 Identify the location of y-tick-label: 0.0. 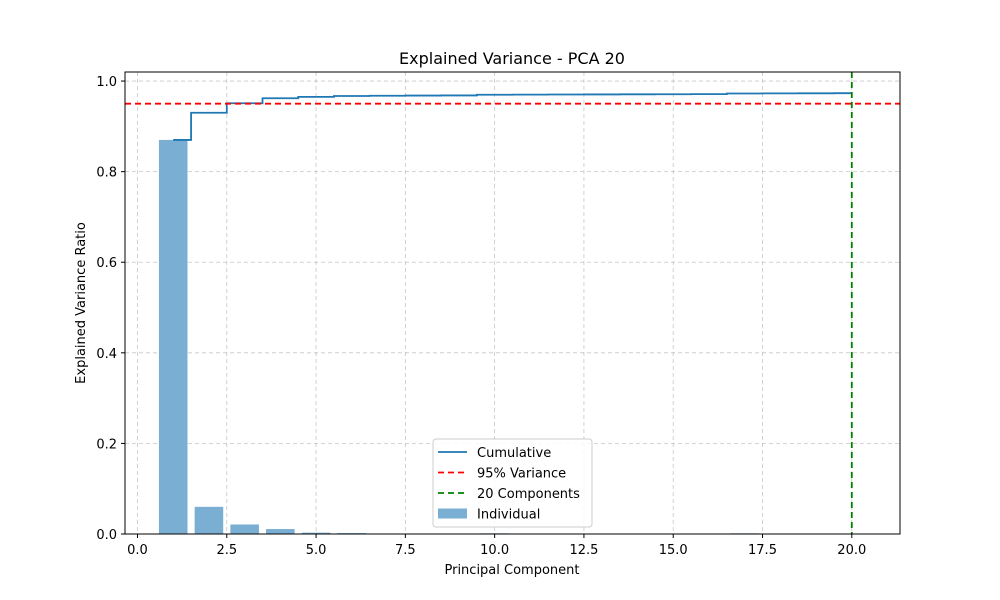
(106, 535).